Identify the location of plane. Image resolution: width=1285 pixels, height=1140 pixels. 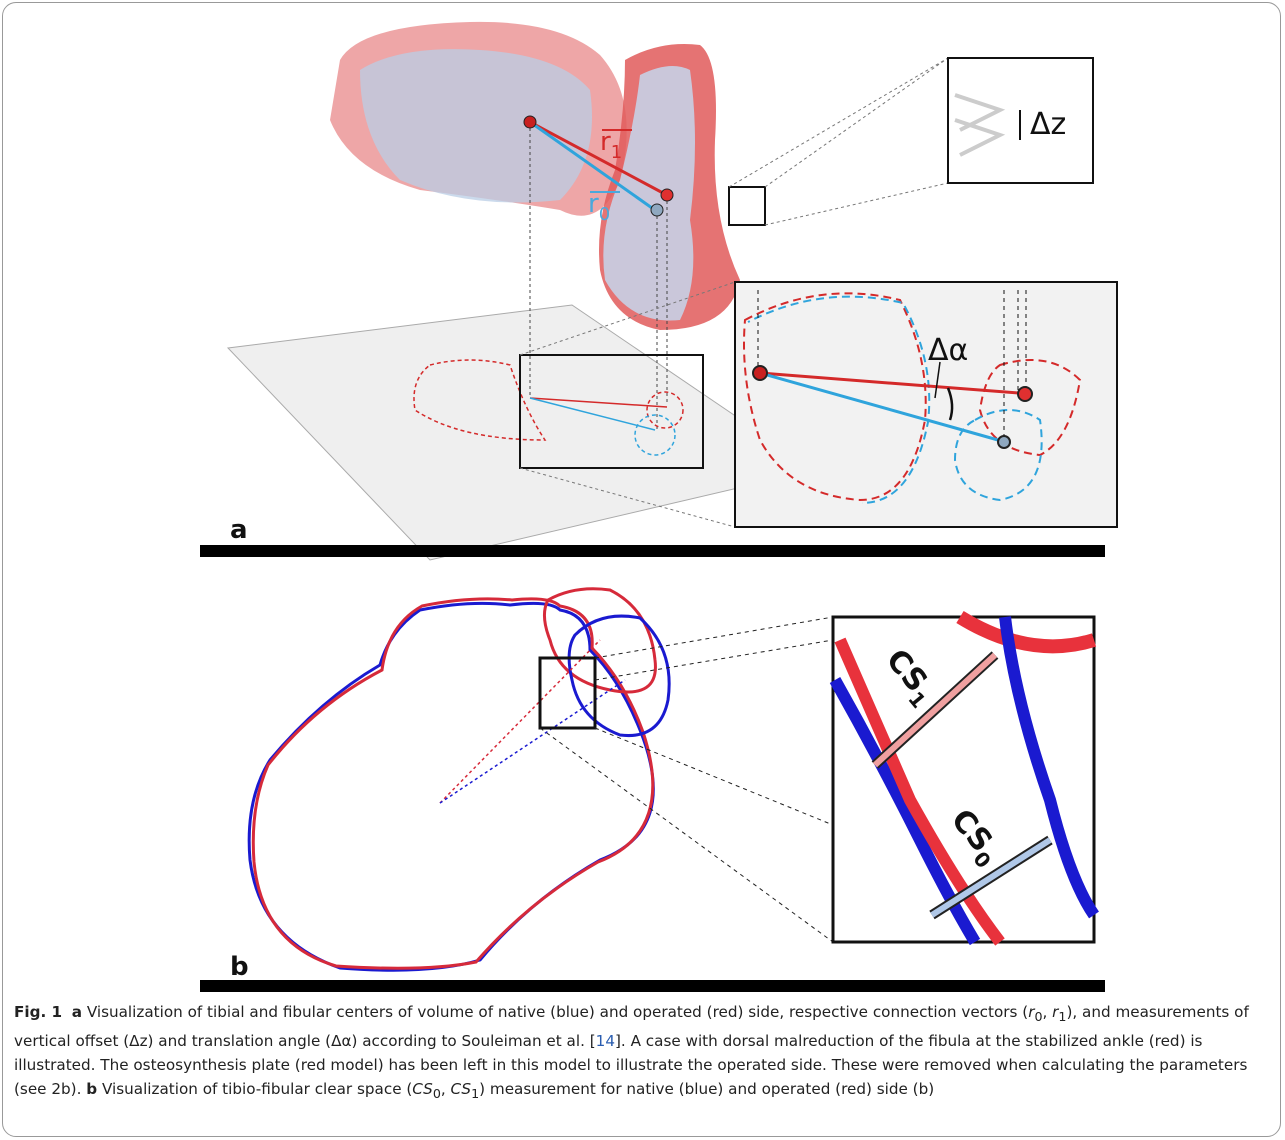
(521, 432).